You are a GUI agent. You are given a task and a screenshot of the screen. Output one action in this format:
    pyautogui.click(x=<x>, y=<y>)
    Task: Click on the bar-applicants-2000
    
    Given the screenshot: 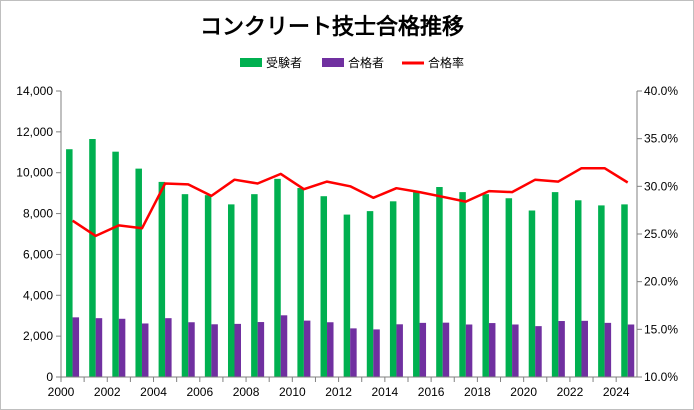 What is the action you would take?
    pyautogui.click(x=69, y=263)
    